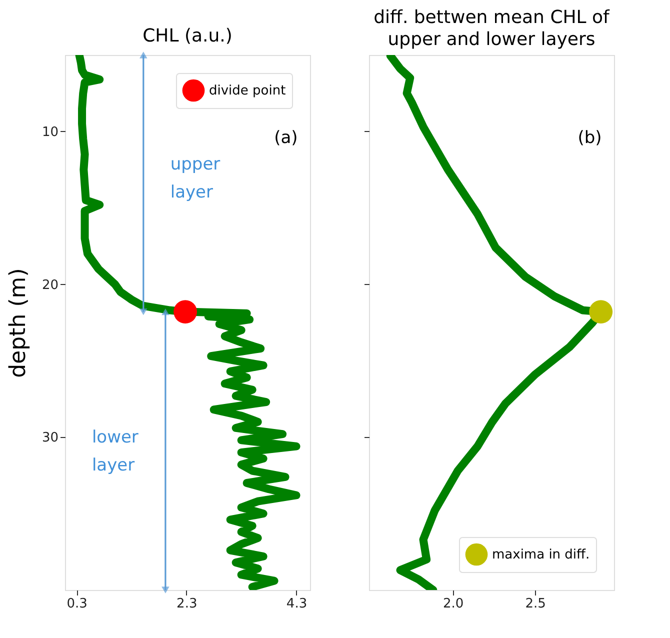 This screenshot has height=638, width=670. What do you see at coordinates (590, 138) in the screenshot?
I see `annotation: (b)` at bounding box center [590, 138].